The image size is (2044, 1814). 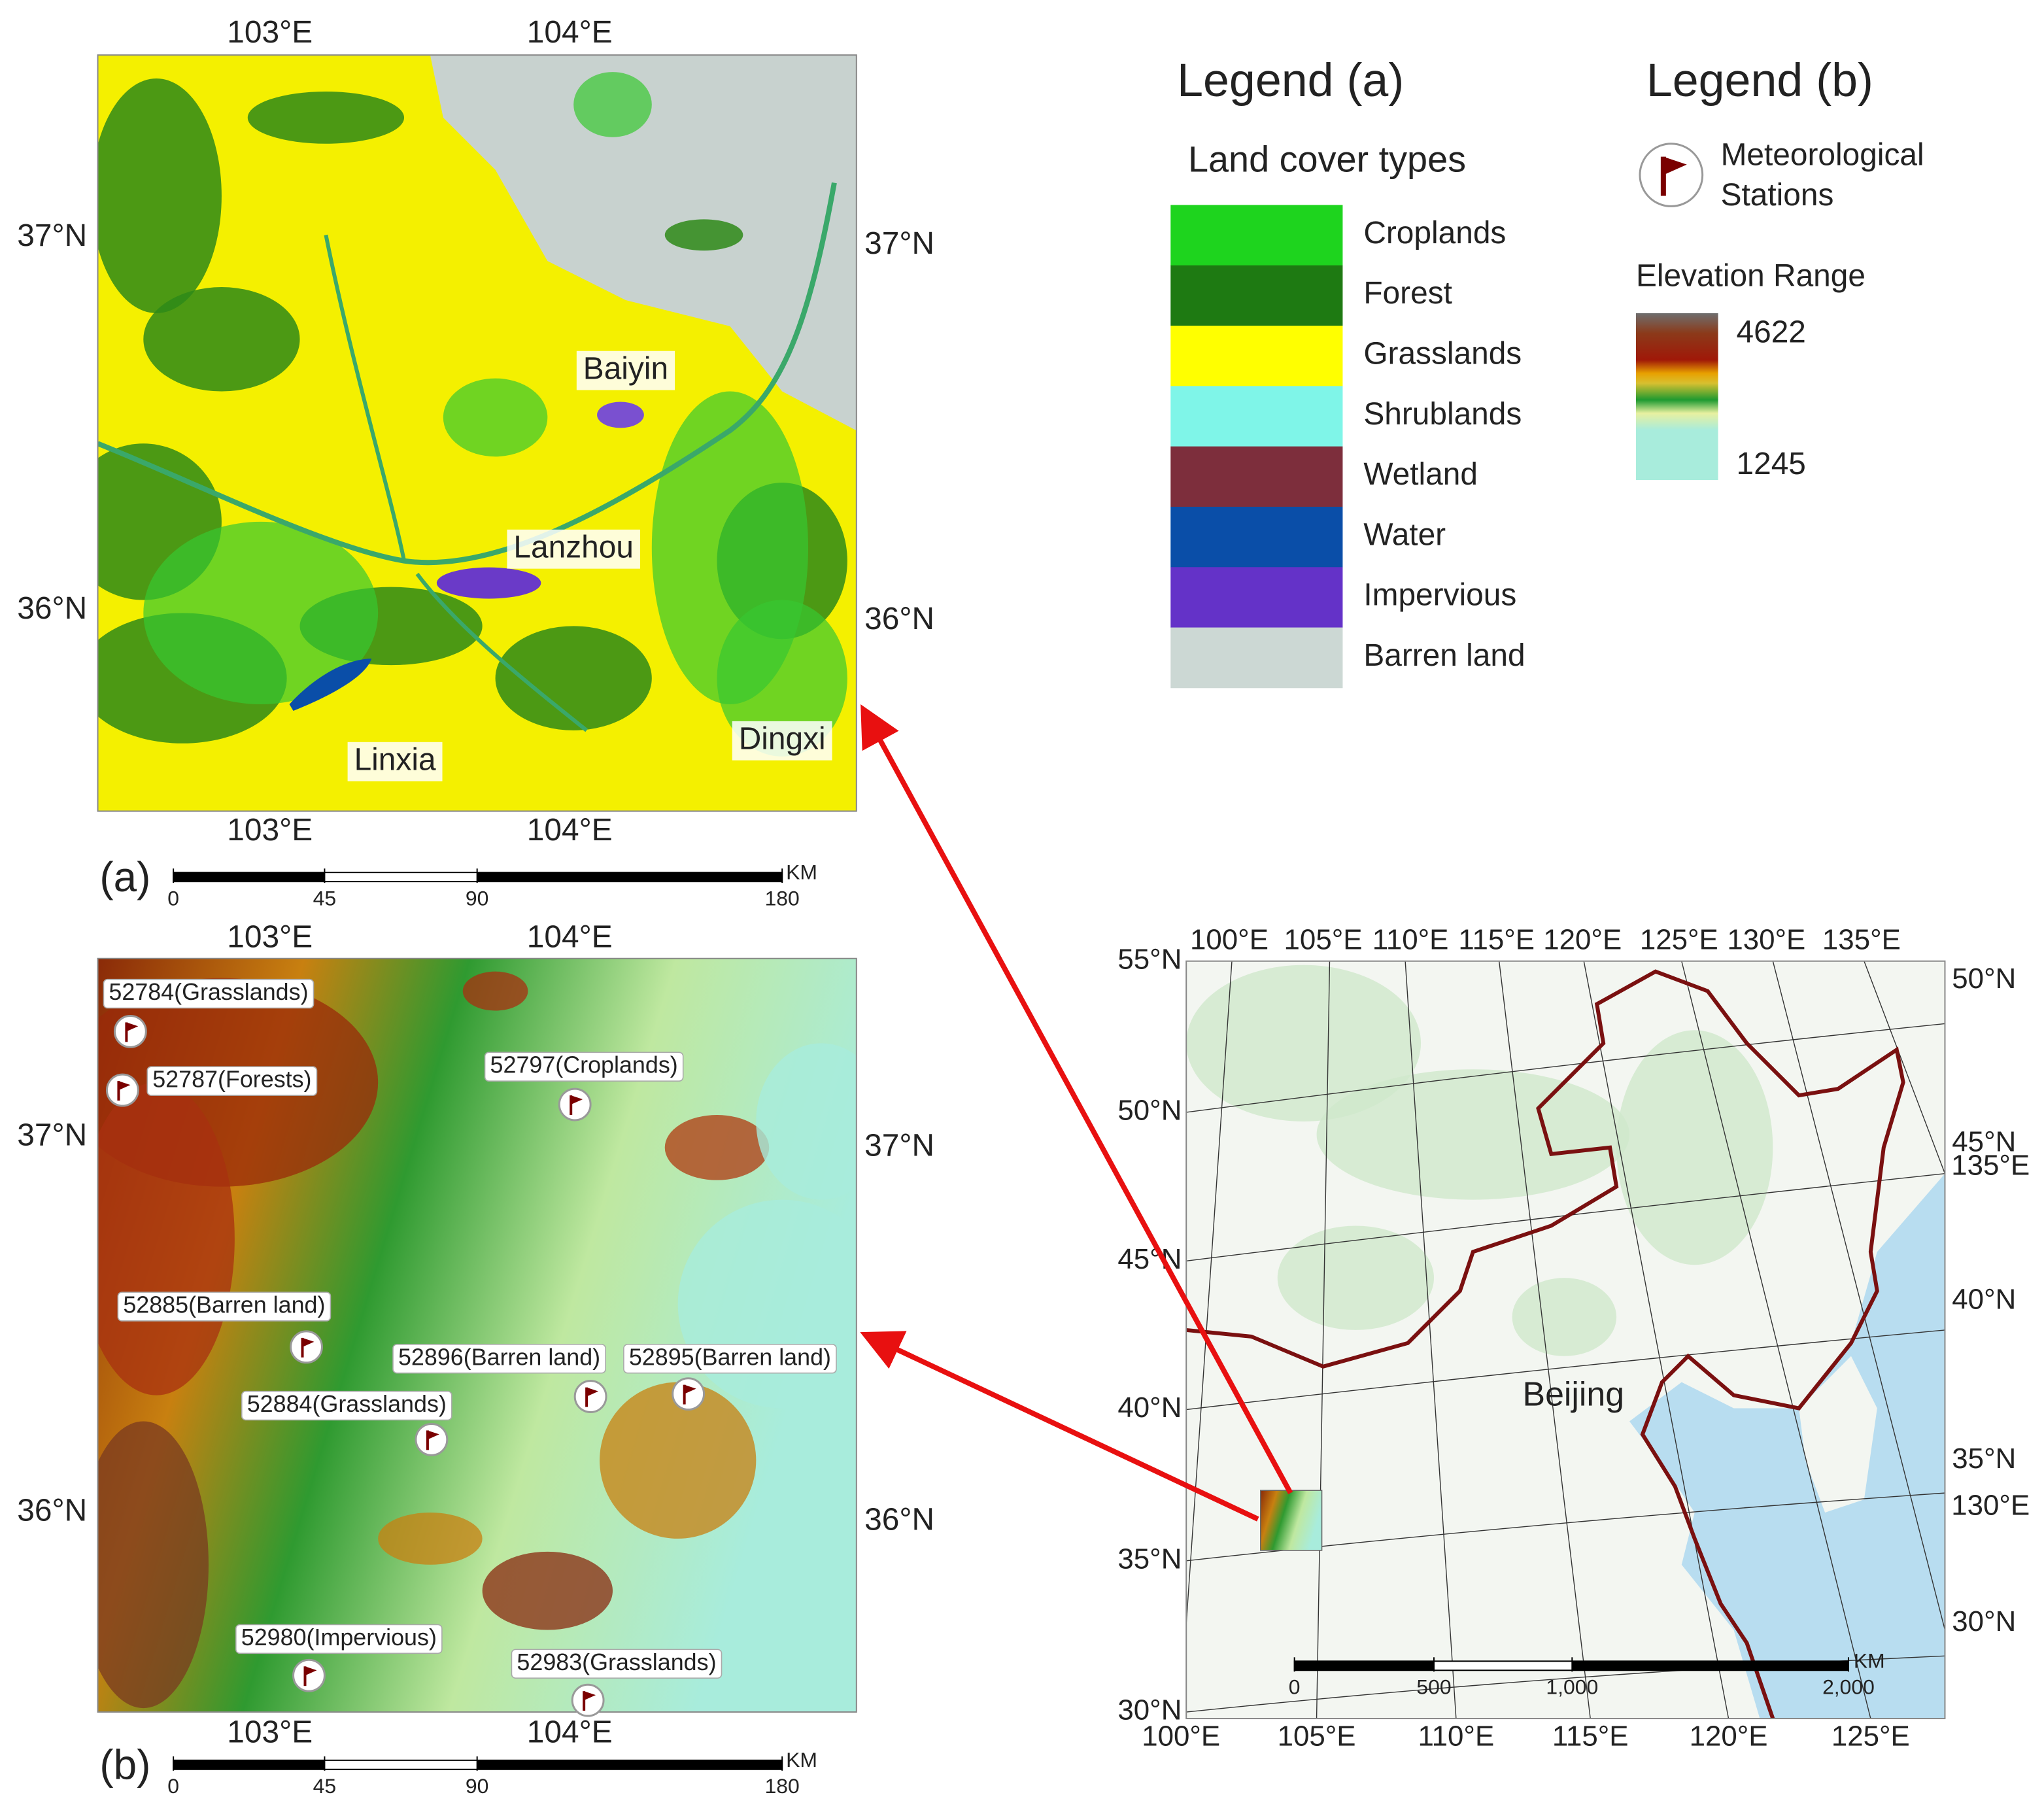 I want to click on latitude-label: 50°N, so click(x=1984, y=979).